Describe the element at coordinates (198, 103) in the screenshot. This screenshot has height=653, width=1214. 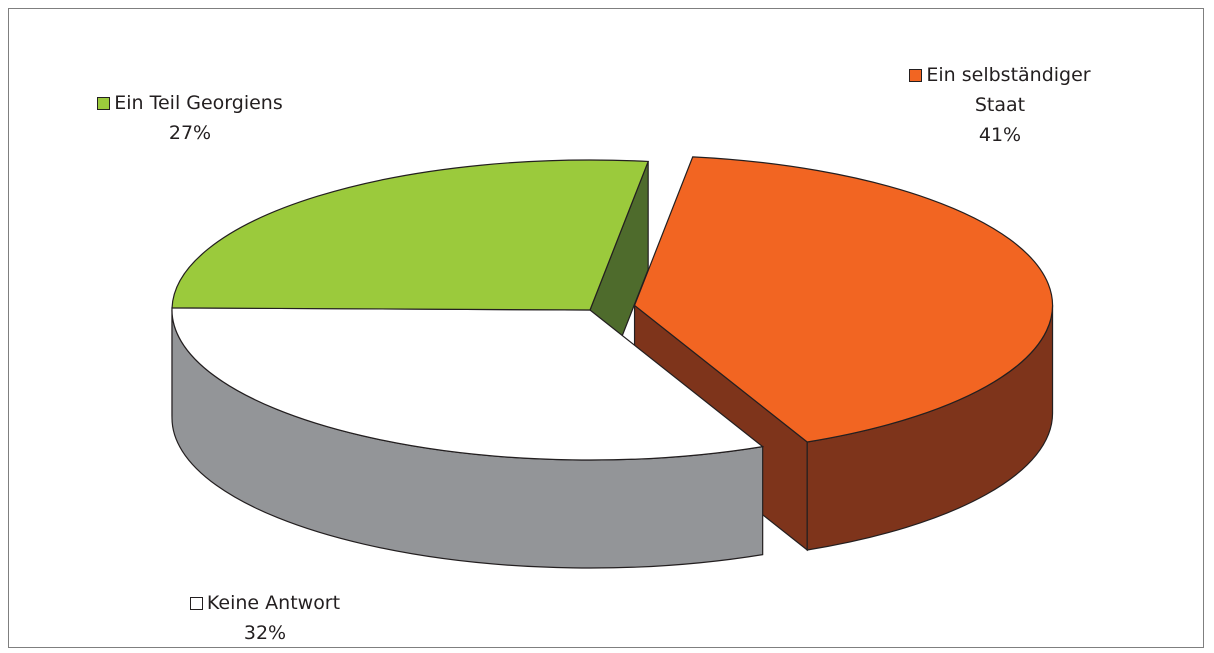
I see `label-georgiens-name: Ein Teil Georgiens` at that location.